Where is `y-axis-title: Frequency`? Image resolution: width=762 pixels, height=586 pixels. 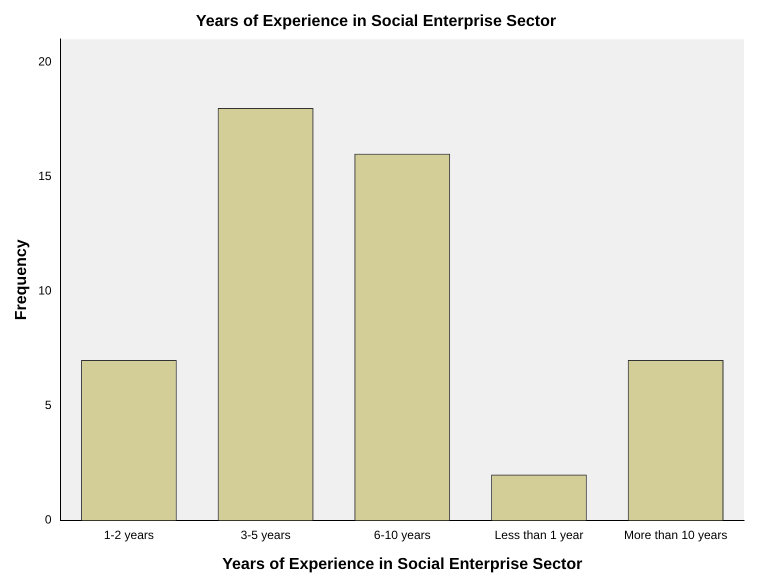 y-axis-title: Frequency is located at coordinates (21, 279).